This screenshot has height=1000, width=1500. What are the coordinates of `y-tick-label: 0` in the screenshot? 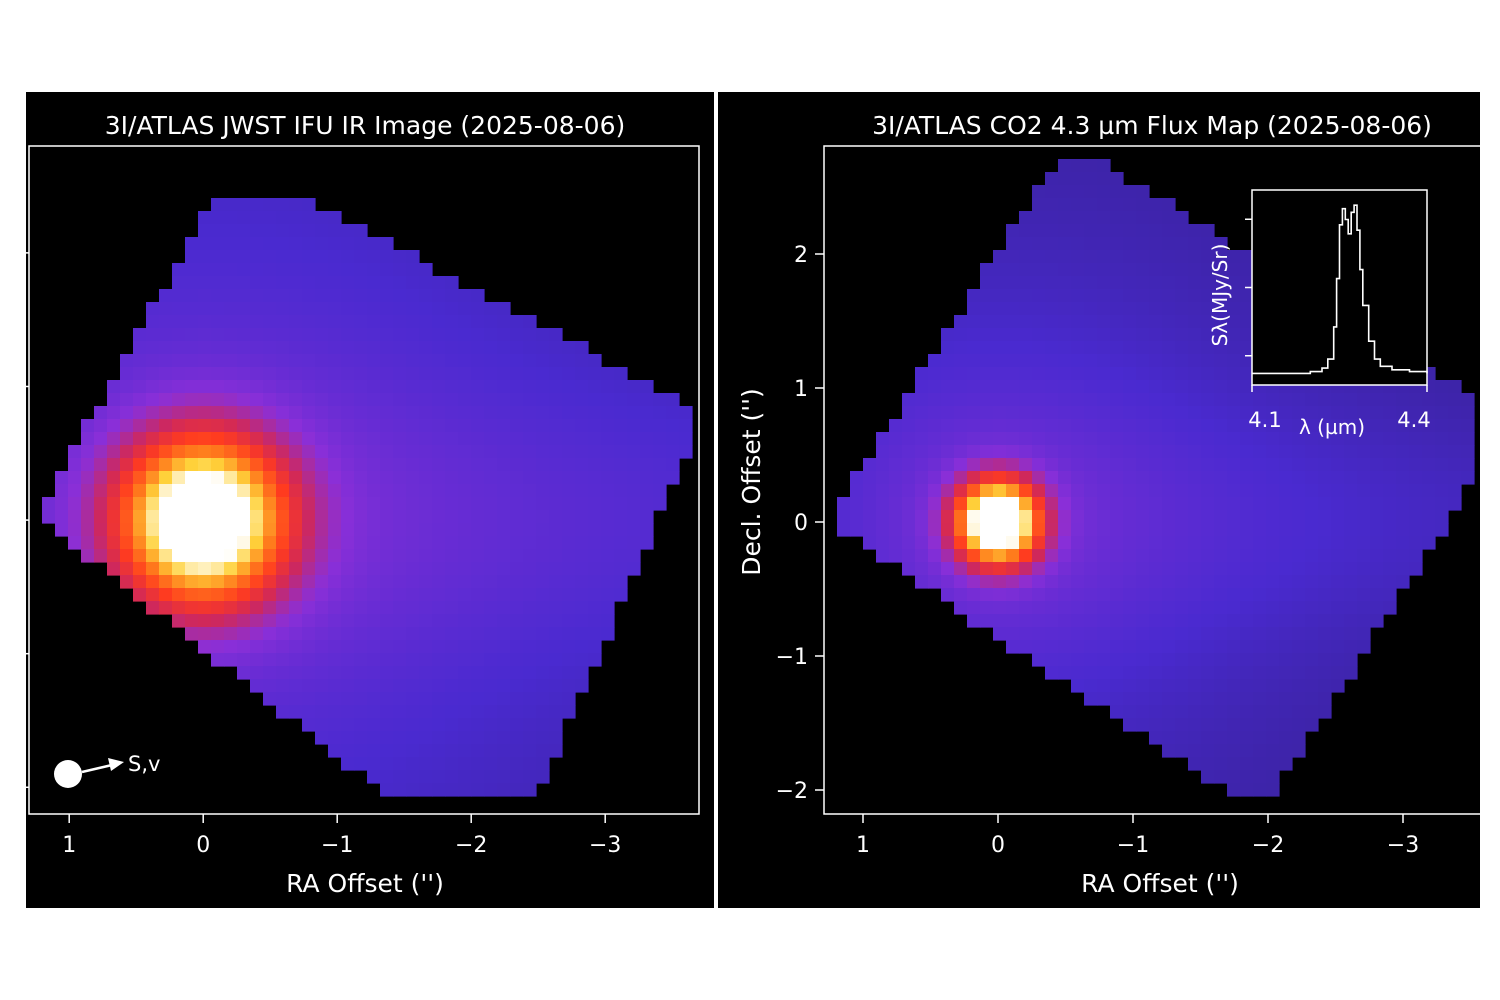 It's located at (801, 523).